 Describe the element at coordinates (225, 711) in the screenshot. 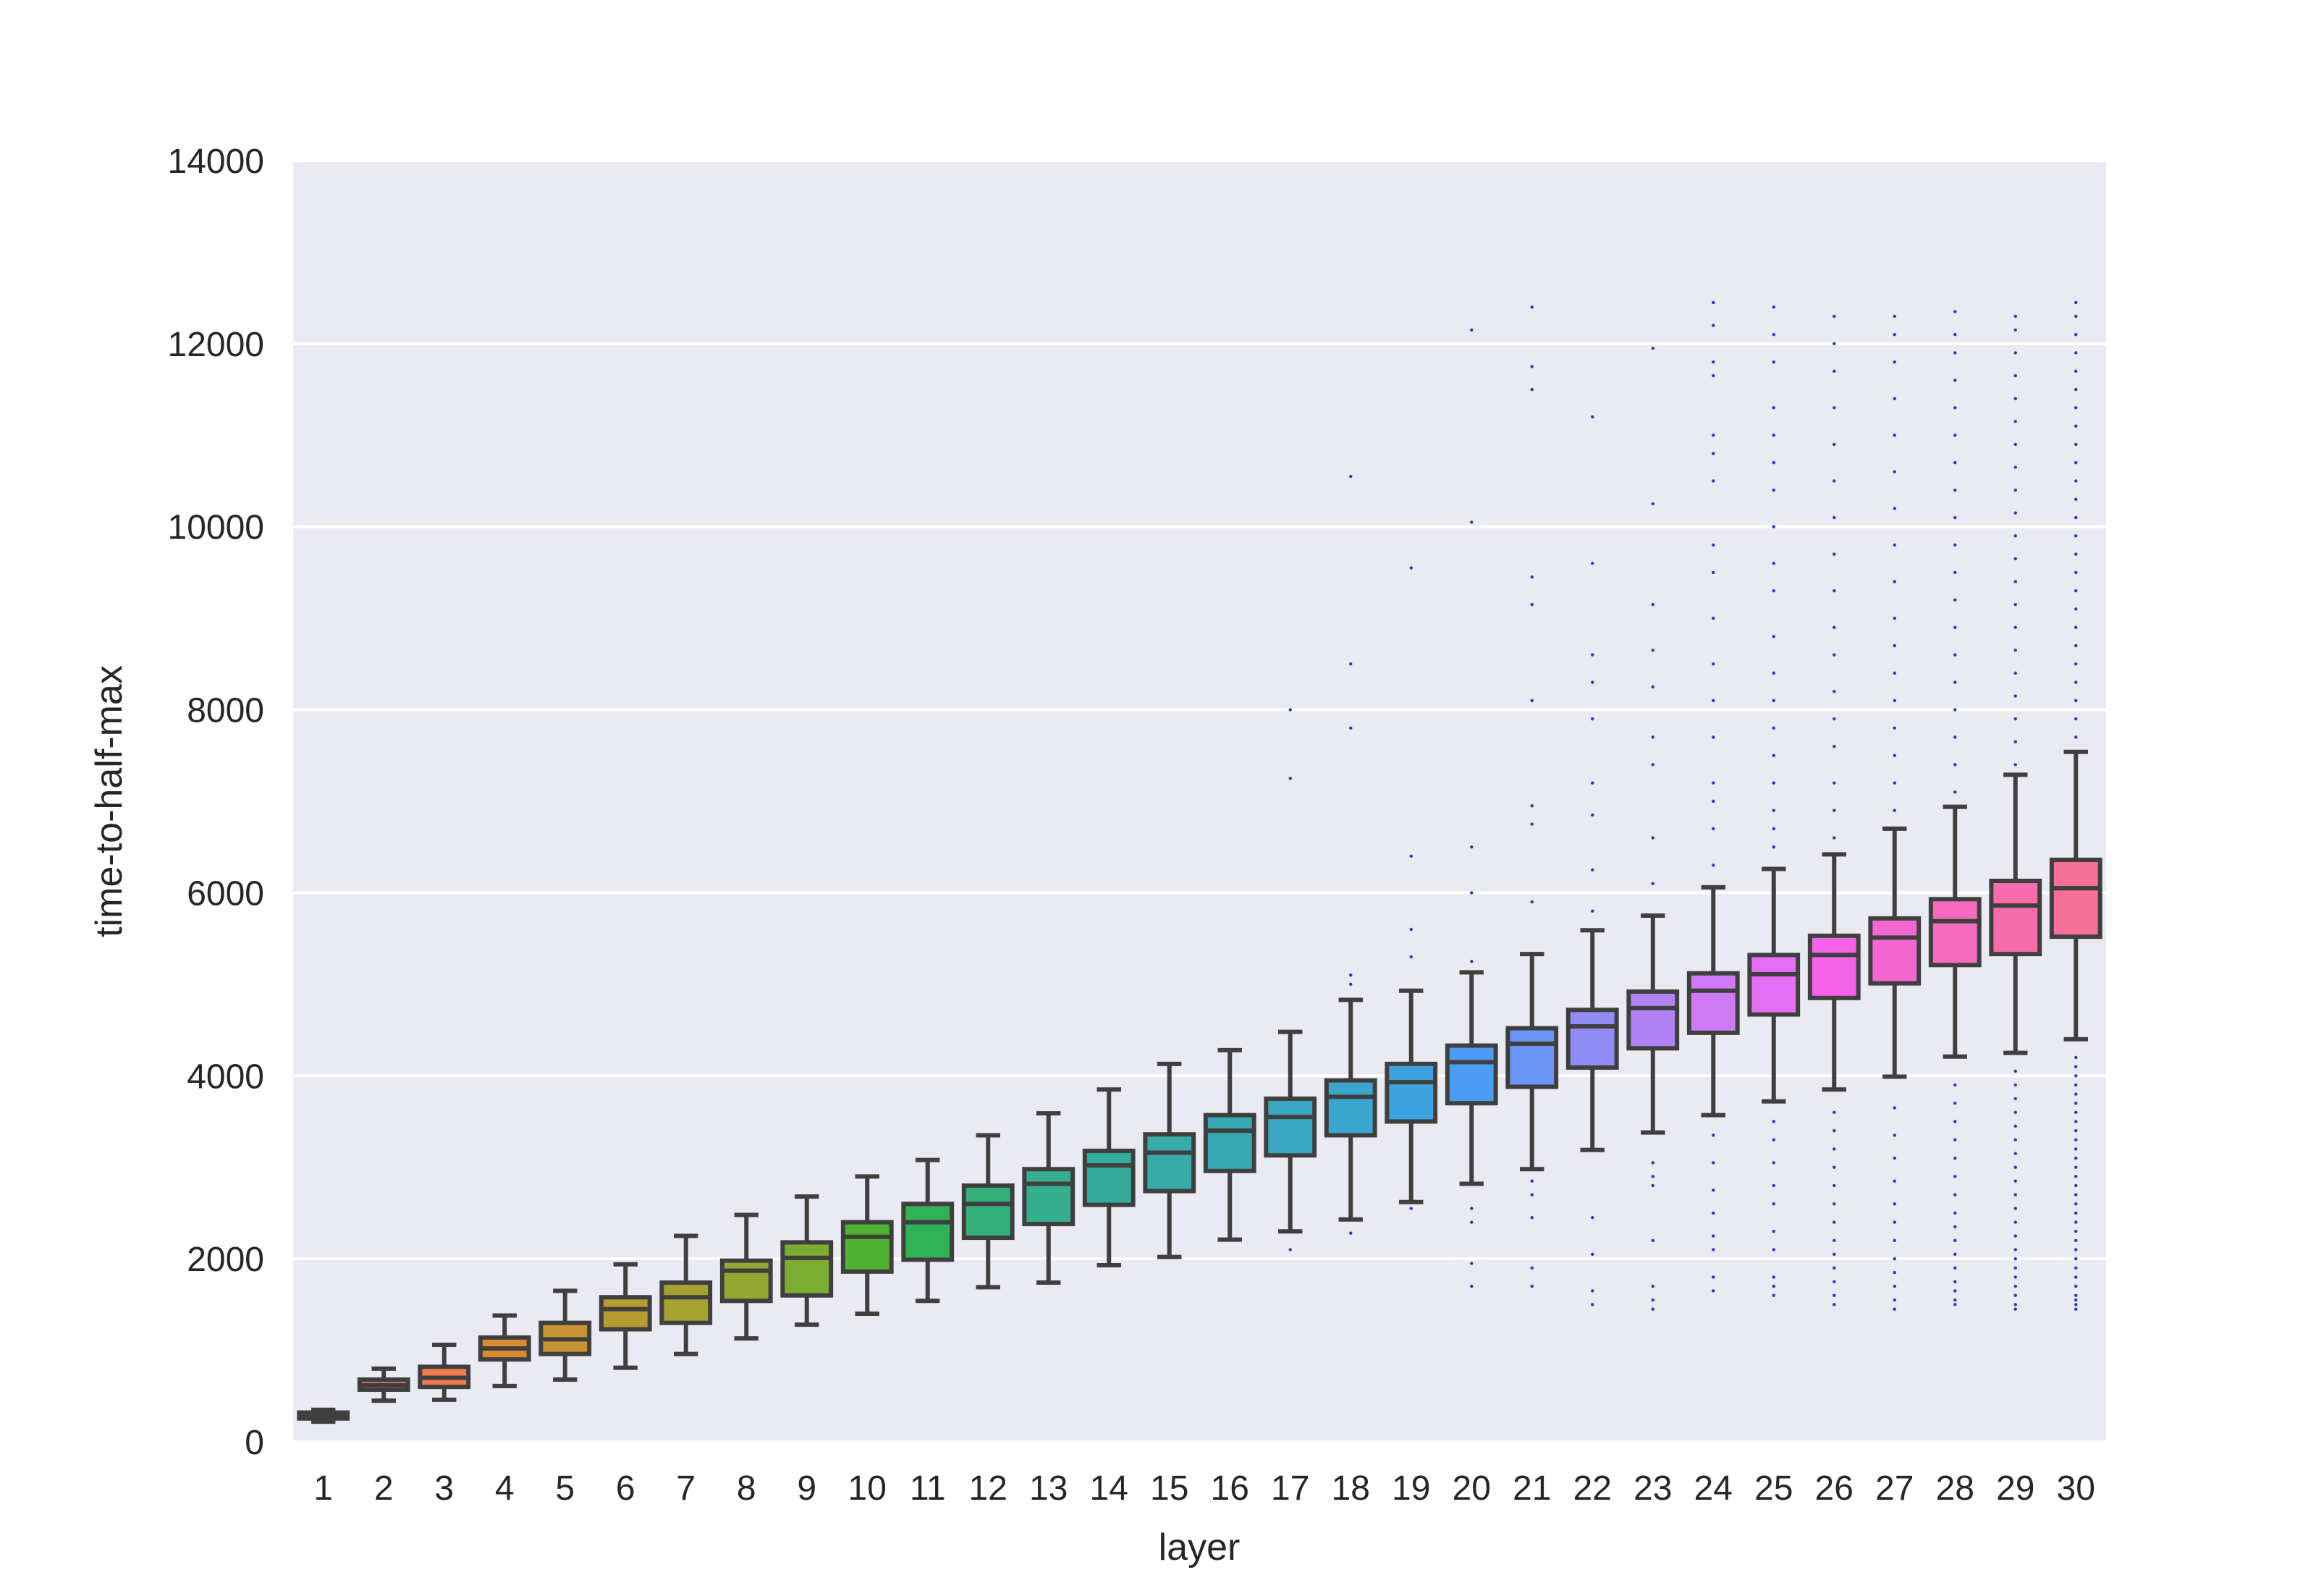

I see `y-tick-label: 8000` at that location.